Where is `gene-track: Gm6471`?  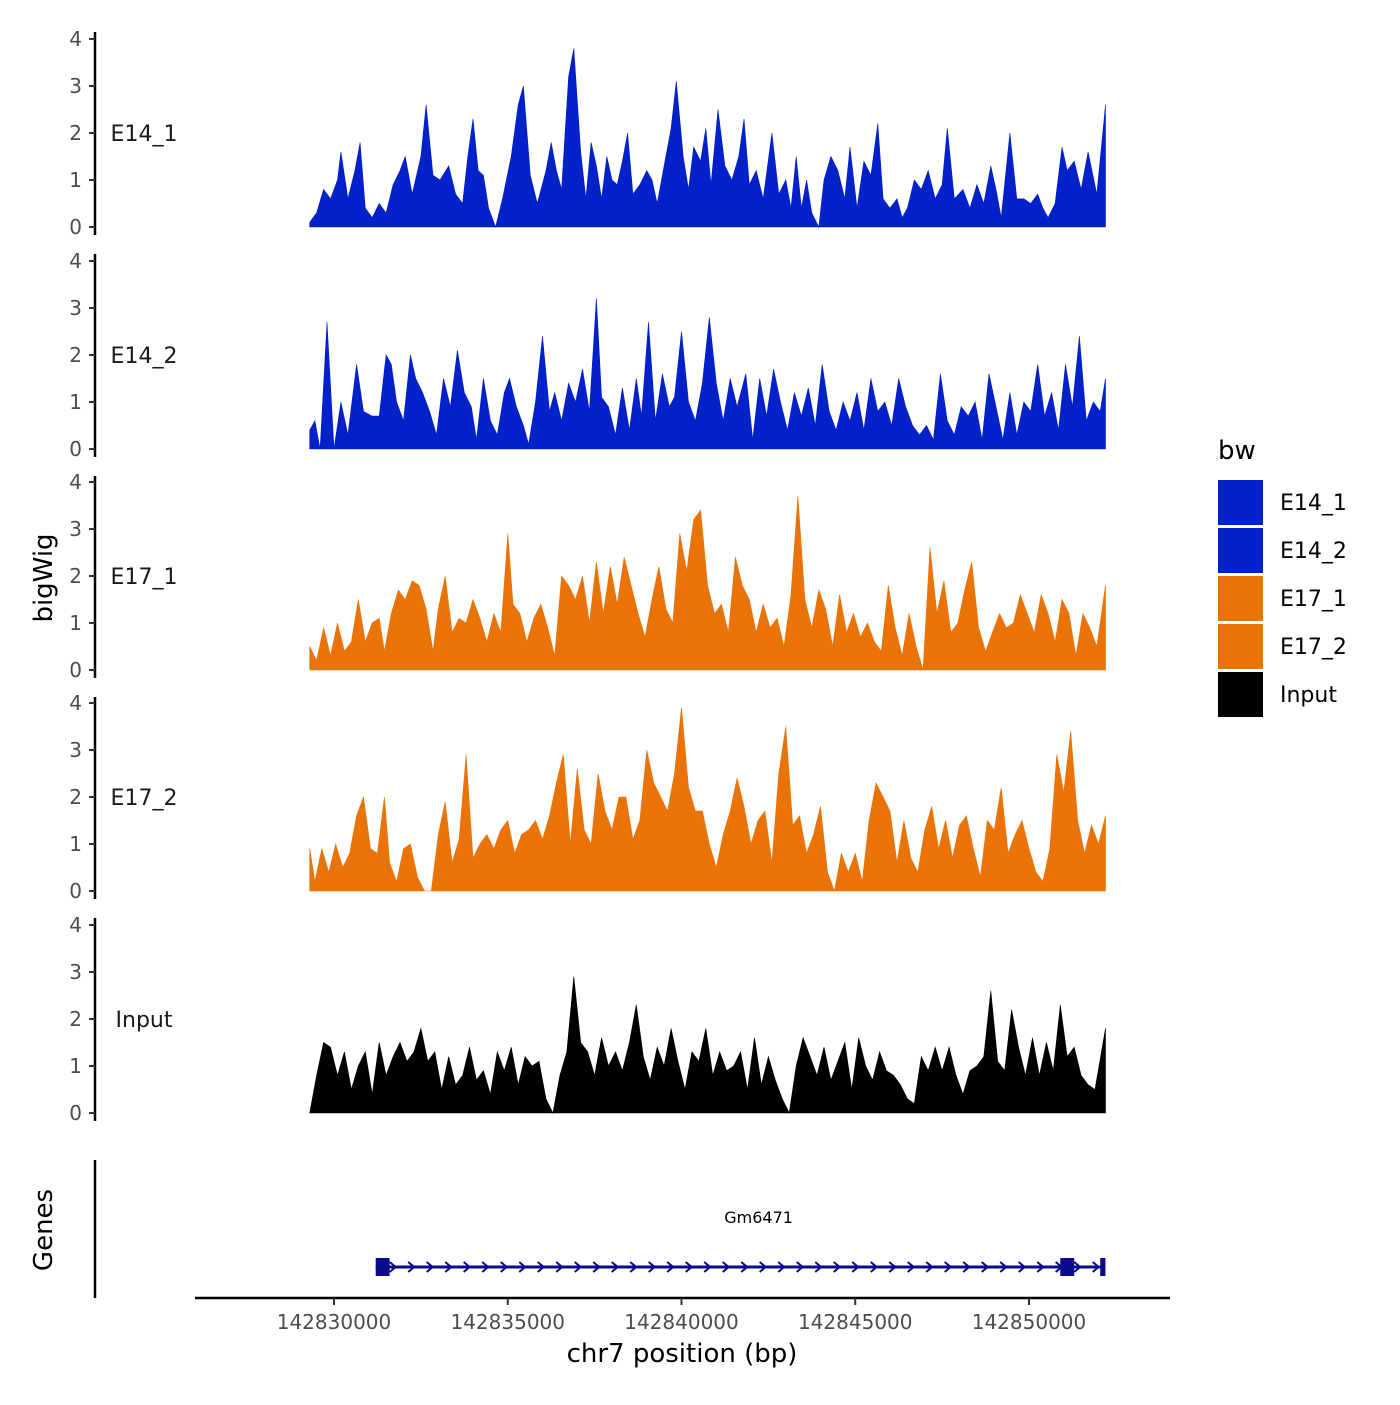
gene-track: Gm6471 is located at coordinates (599, 1229).